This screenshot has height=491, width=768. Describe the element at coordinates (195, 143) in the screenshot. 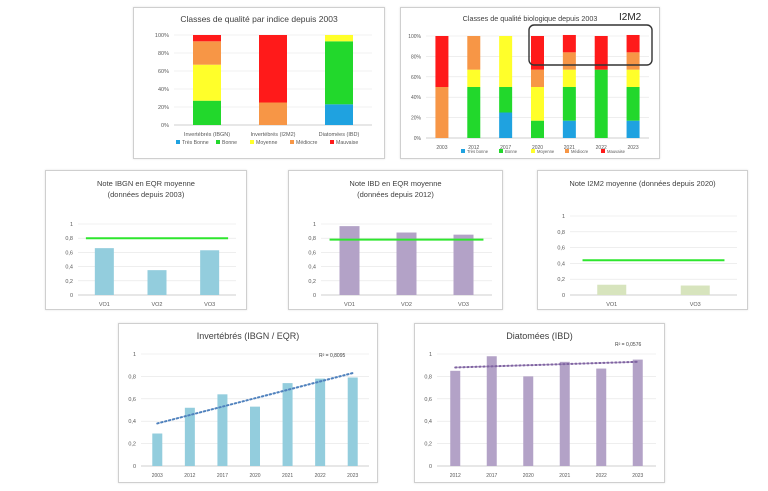

I see `legend-label: Très Bonne` at that location.